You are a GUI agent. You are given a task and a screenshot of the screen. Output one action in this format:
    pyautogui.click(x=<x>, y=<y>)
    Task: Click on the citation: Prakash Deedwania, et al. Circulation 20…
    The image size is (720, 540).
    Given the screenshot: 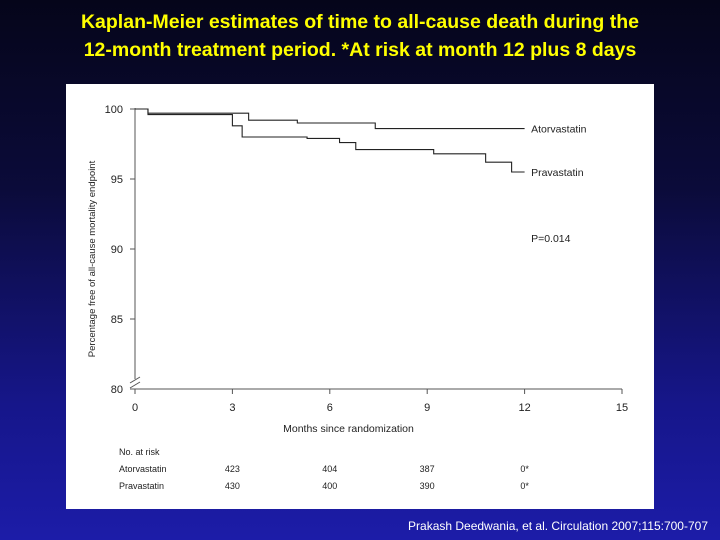 What is the action you would take?
    pyautogui.click(x=558, y=526)
    